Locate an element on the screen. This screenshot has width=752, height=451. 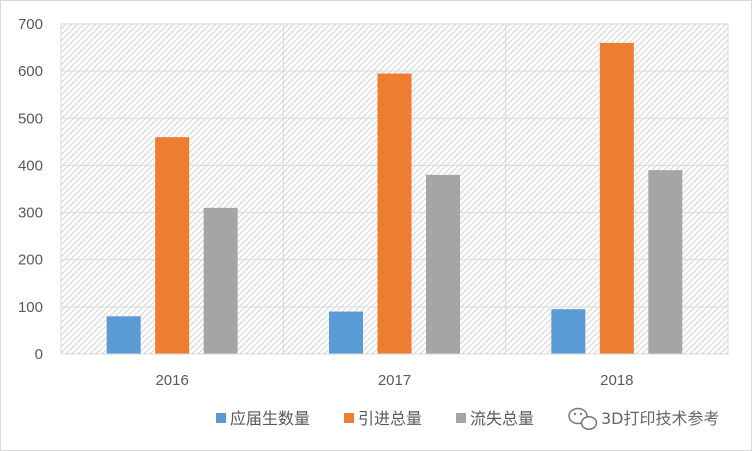
wechat-icon is located at coordinates (583, 418).